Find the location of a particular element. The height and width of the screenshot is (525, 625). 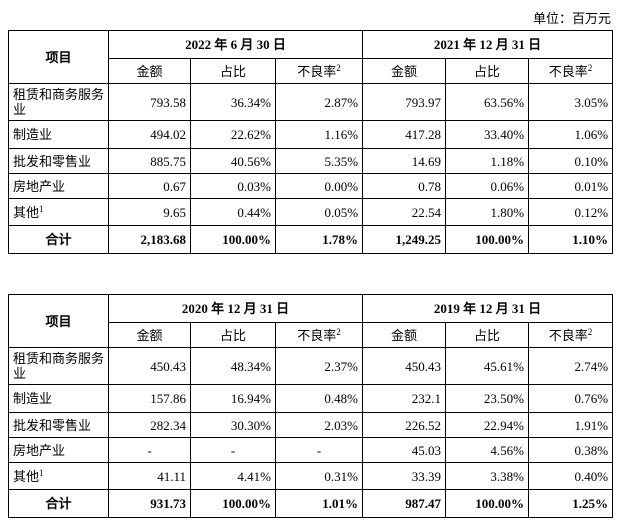

cell: 0.05% is located at coordinates (319, 212).